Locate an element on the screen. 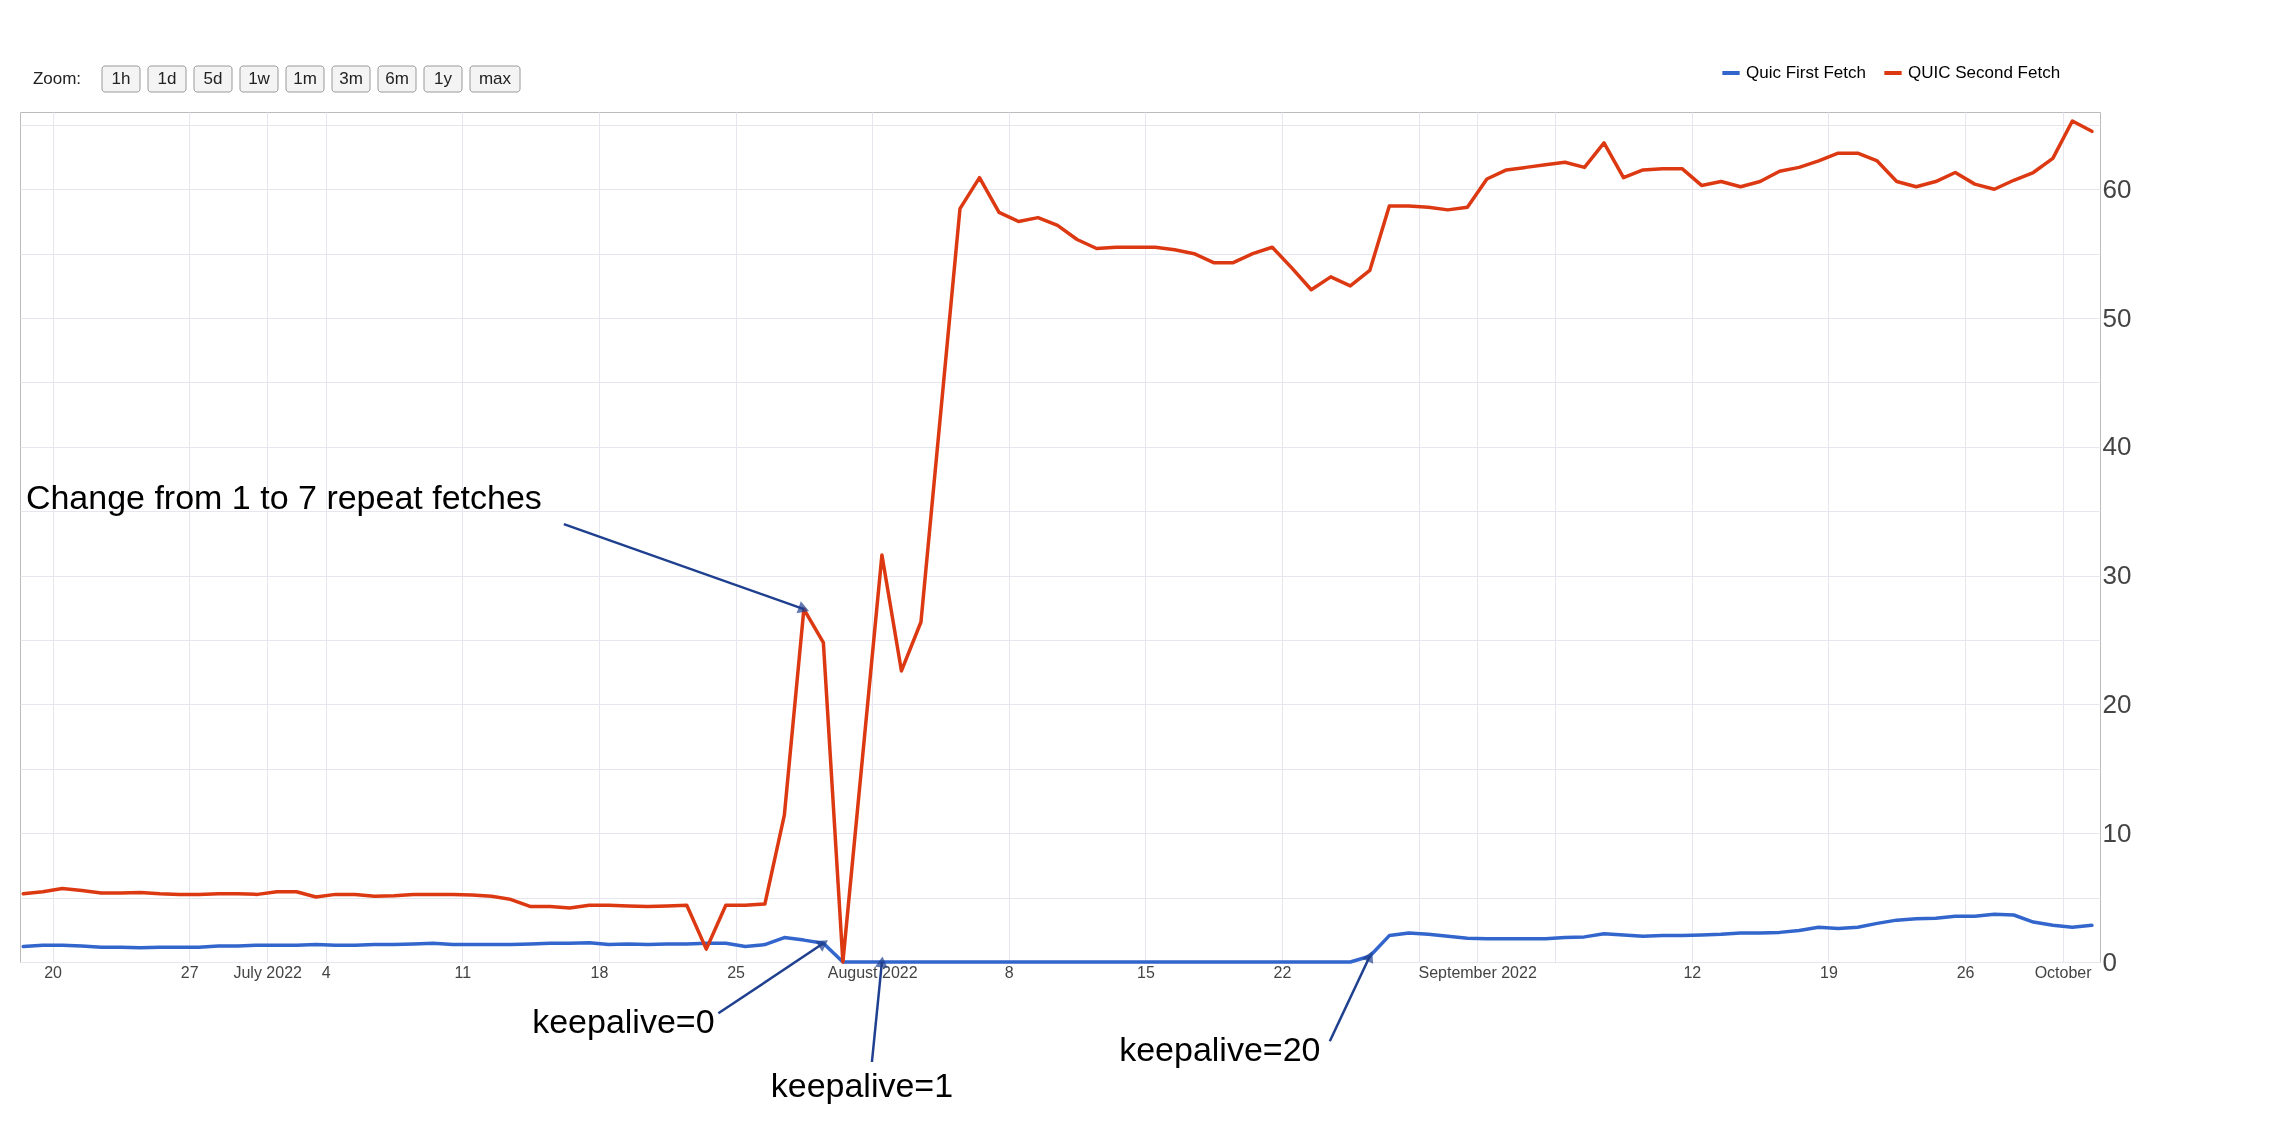 This screenshot has width=2281, height=1144. x-tick-label: 18 is located at coordinates (599, 972).